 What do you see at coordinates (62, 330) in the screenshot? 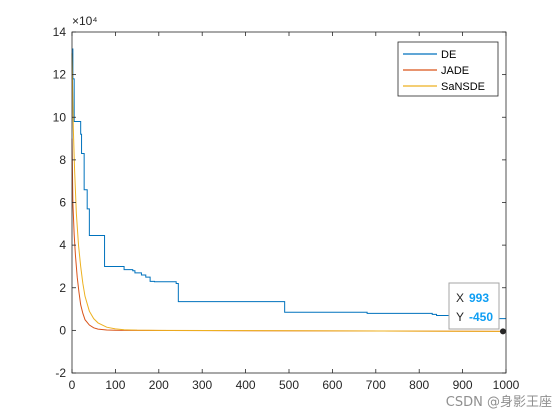
I see `y-tick-label: 0` at bounding box center [62, 330].